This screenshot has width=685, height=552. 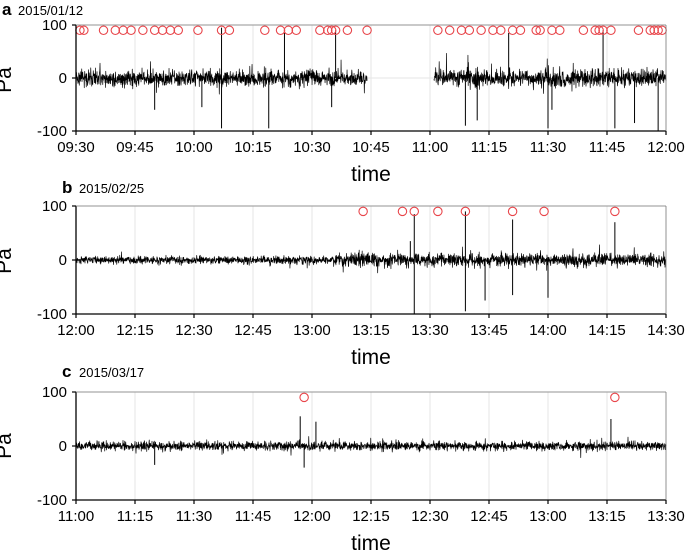 I want to click on panel-a-letter: a, so click(x=7, y=9).